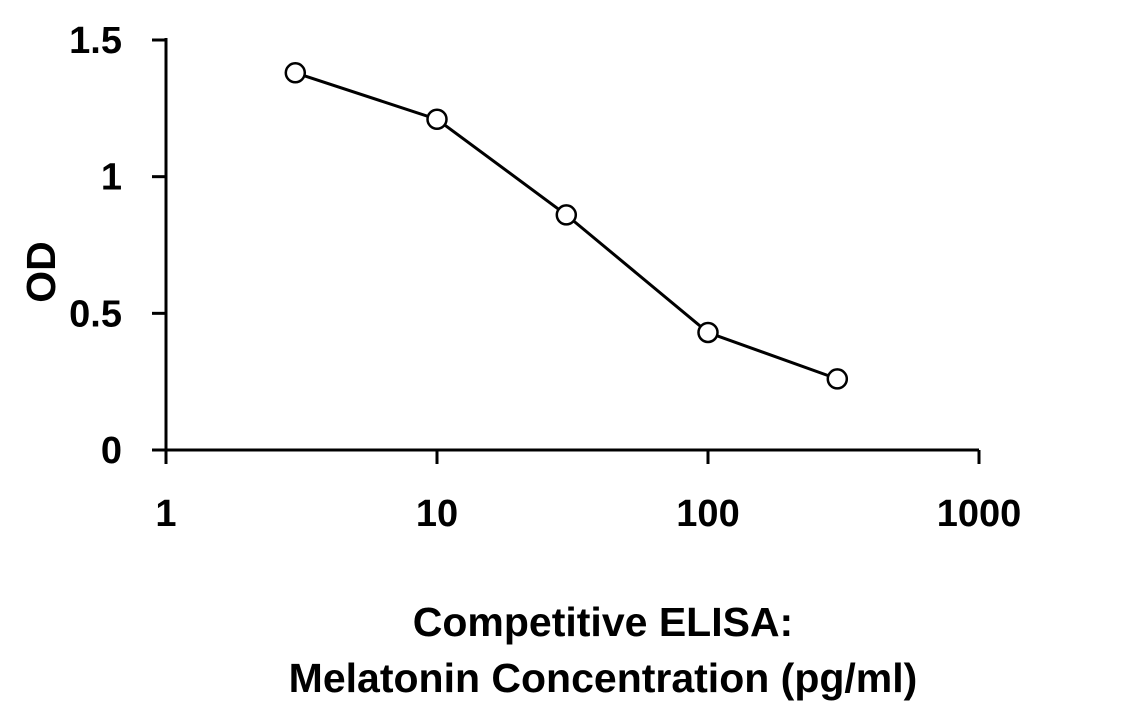 The height and width of the screenshot is (712, 1134). Describe the element at coordinates (95, 314) in the screenshot. I see `y-tick-label: 0.5` at that location.